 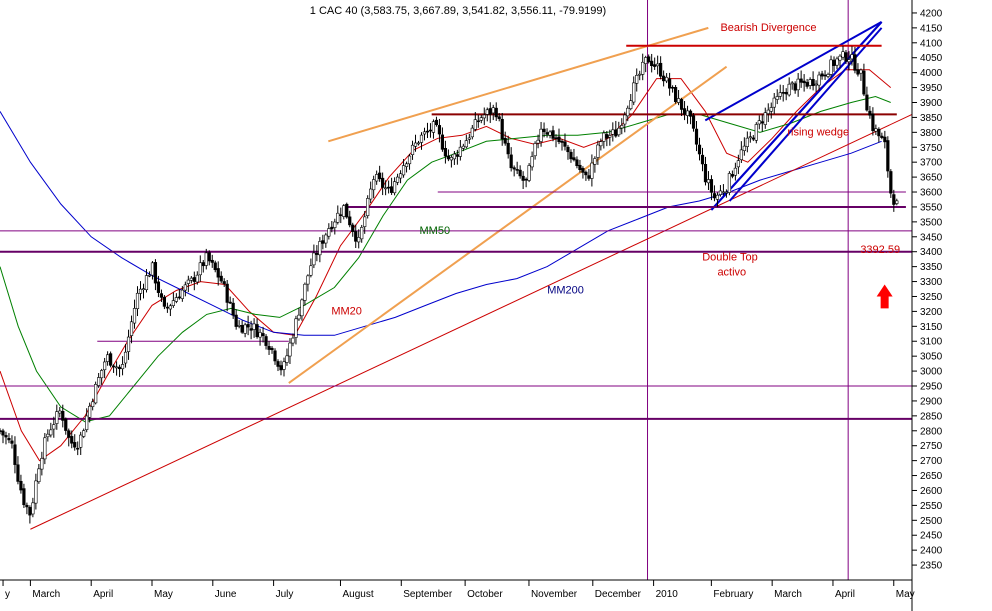 What do you see at coordinates (931, 118) in the screenshot?
I see `y-tick-label: 3850` at bounding box center [931, 118].